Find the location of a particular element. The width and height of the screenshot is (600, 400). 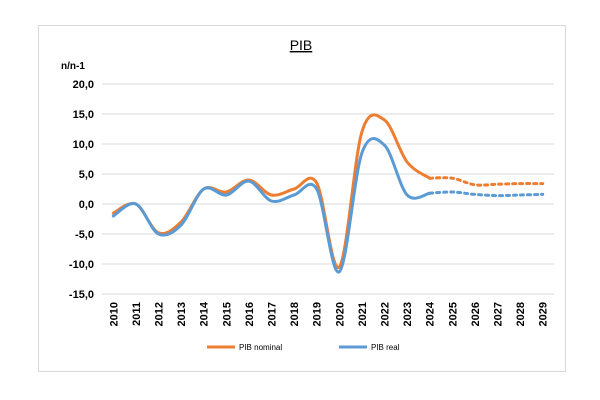

x-tick-label: 2010 is located at coordinates (114, 314).